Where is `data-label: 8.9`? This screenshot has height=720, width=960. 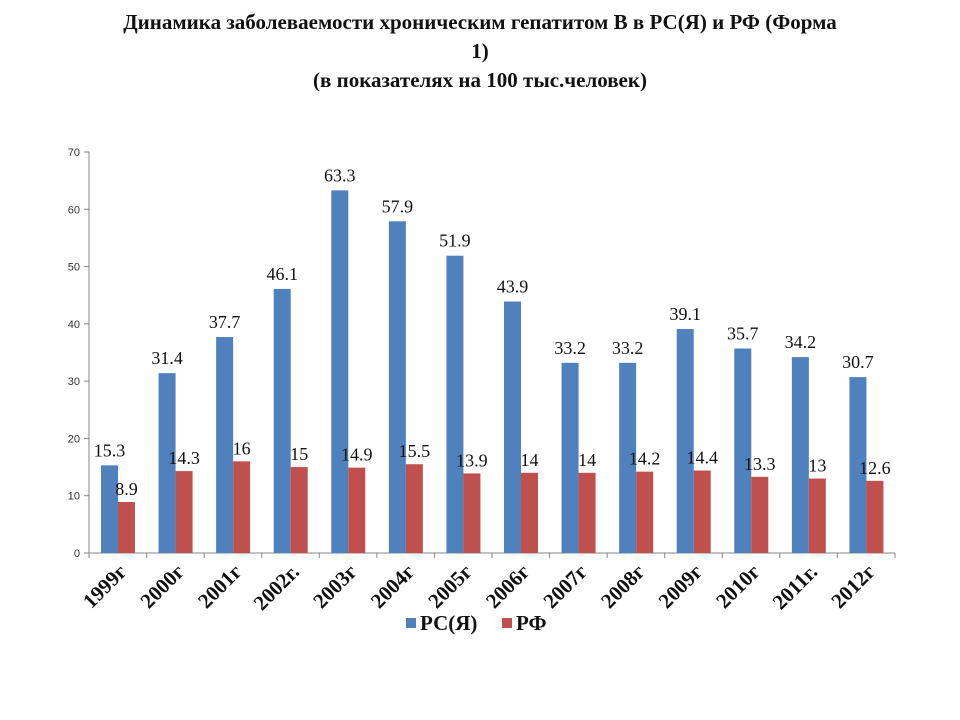
data-label: 8.9 is located at coordinates (126, 489).